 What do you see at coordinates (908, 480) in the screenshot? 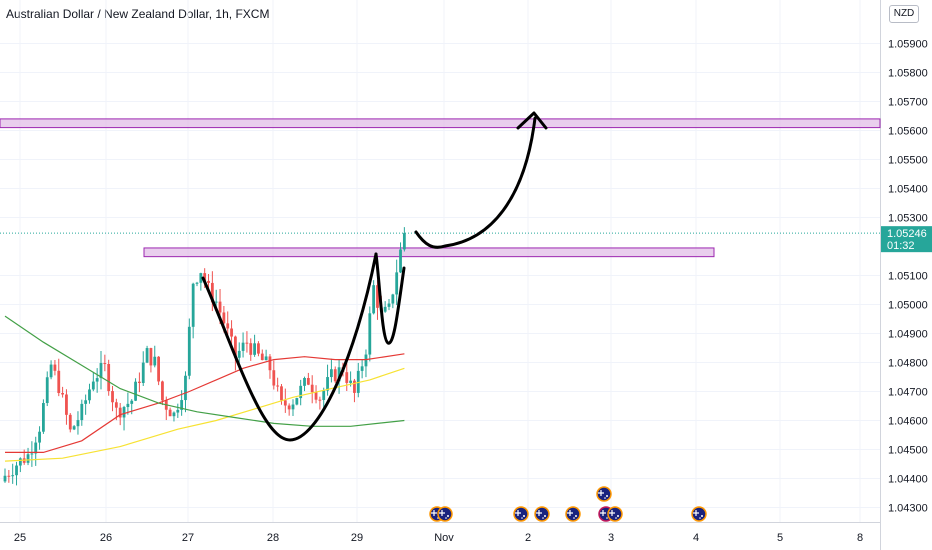
I see `price-tick-label: 1.04400` at bounding box center [908, 480].